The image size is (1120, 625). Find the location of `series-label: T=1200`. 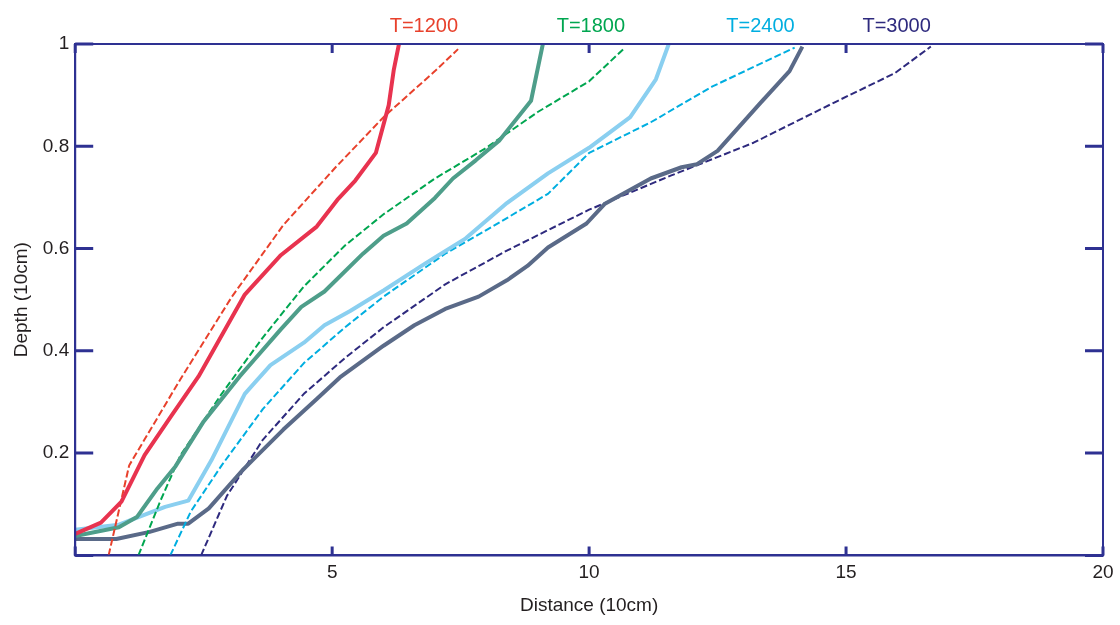

series-label: T=1200 is located at coordinates (424, 24).